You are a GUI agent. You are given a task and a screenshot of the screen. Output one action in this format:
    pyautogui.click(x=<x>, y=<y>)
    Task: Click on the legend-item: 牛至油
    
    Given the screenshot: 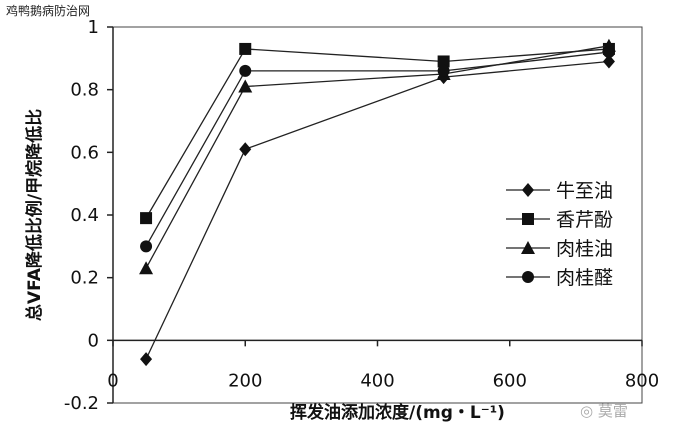 What is the action you would take?
    pyautogui.click(x=559, y=191)
    